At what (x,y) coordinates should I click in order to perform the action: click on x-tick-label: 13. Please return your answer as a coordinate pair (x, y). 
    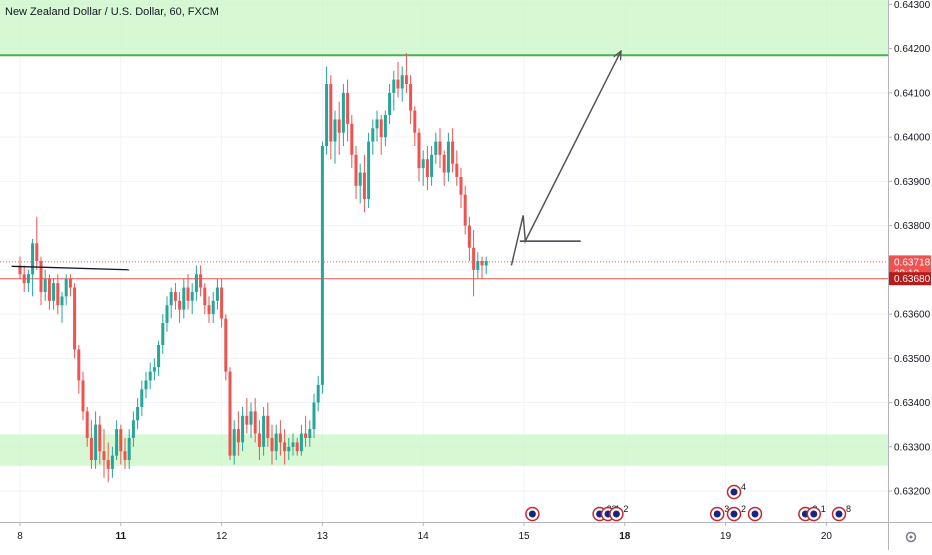
    Looking at the image, I should click on (323, 536).